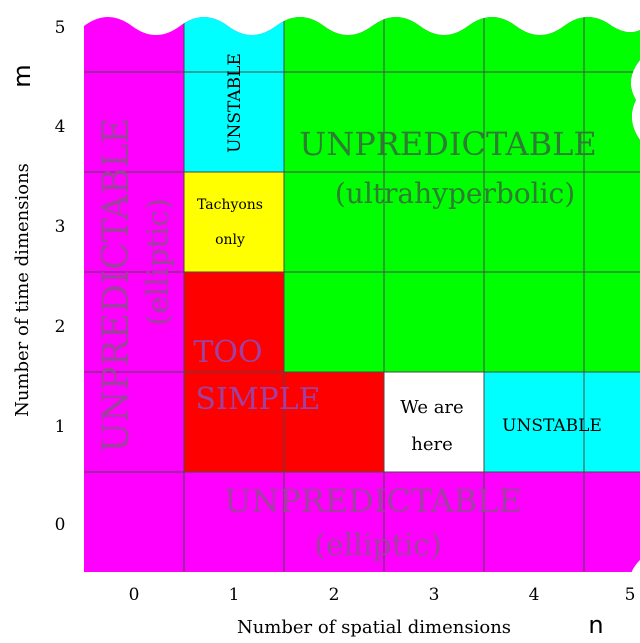 Image resolution: width=640 pixels, height=643 pixels. What do you see at coordinates (116, 285) in the screenshot?
I see `label-left-elliptic-title: UNPREDICTABLE` at bounding box center [116, 285].